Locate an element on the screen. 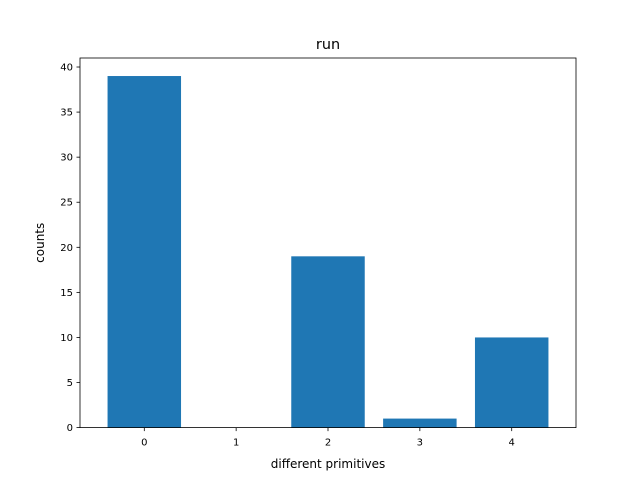  x-tick-label-3: 3 is located at coordinates (420, 443).